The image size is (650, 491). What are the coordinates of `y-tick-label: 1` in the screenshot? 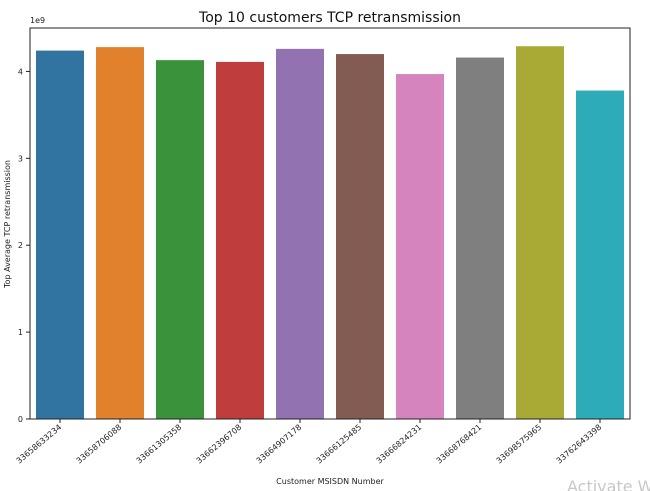 It's located at (20, 332).